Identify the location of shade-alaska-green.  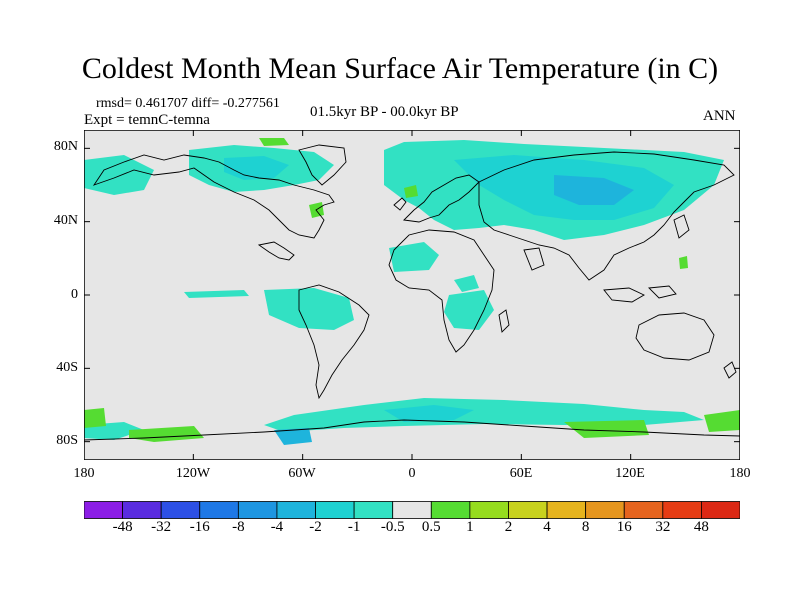
(274, 142).